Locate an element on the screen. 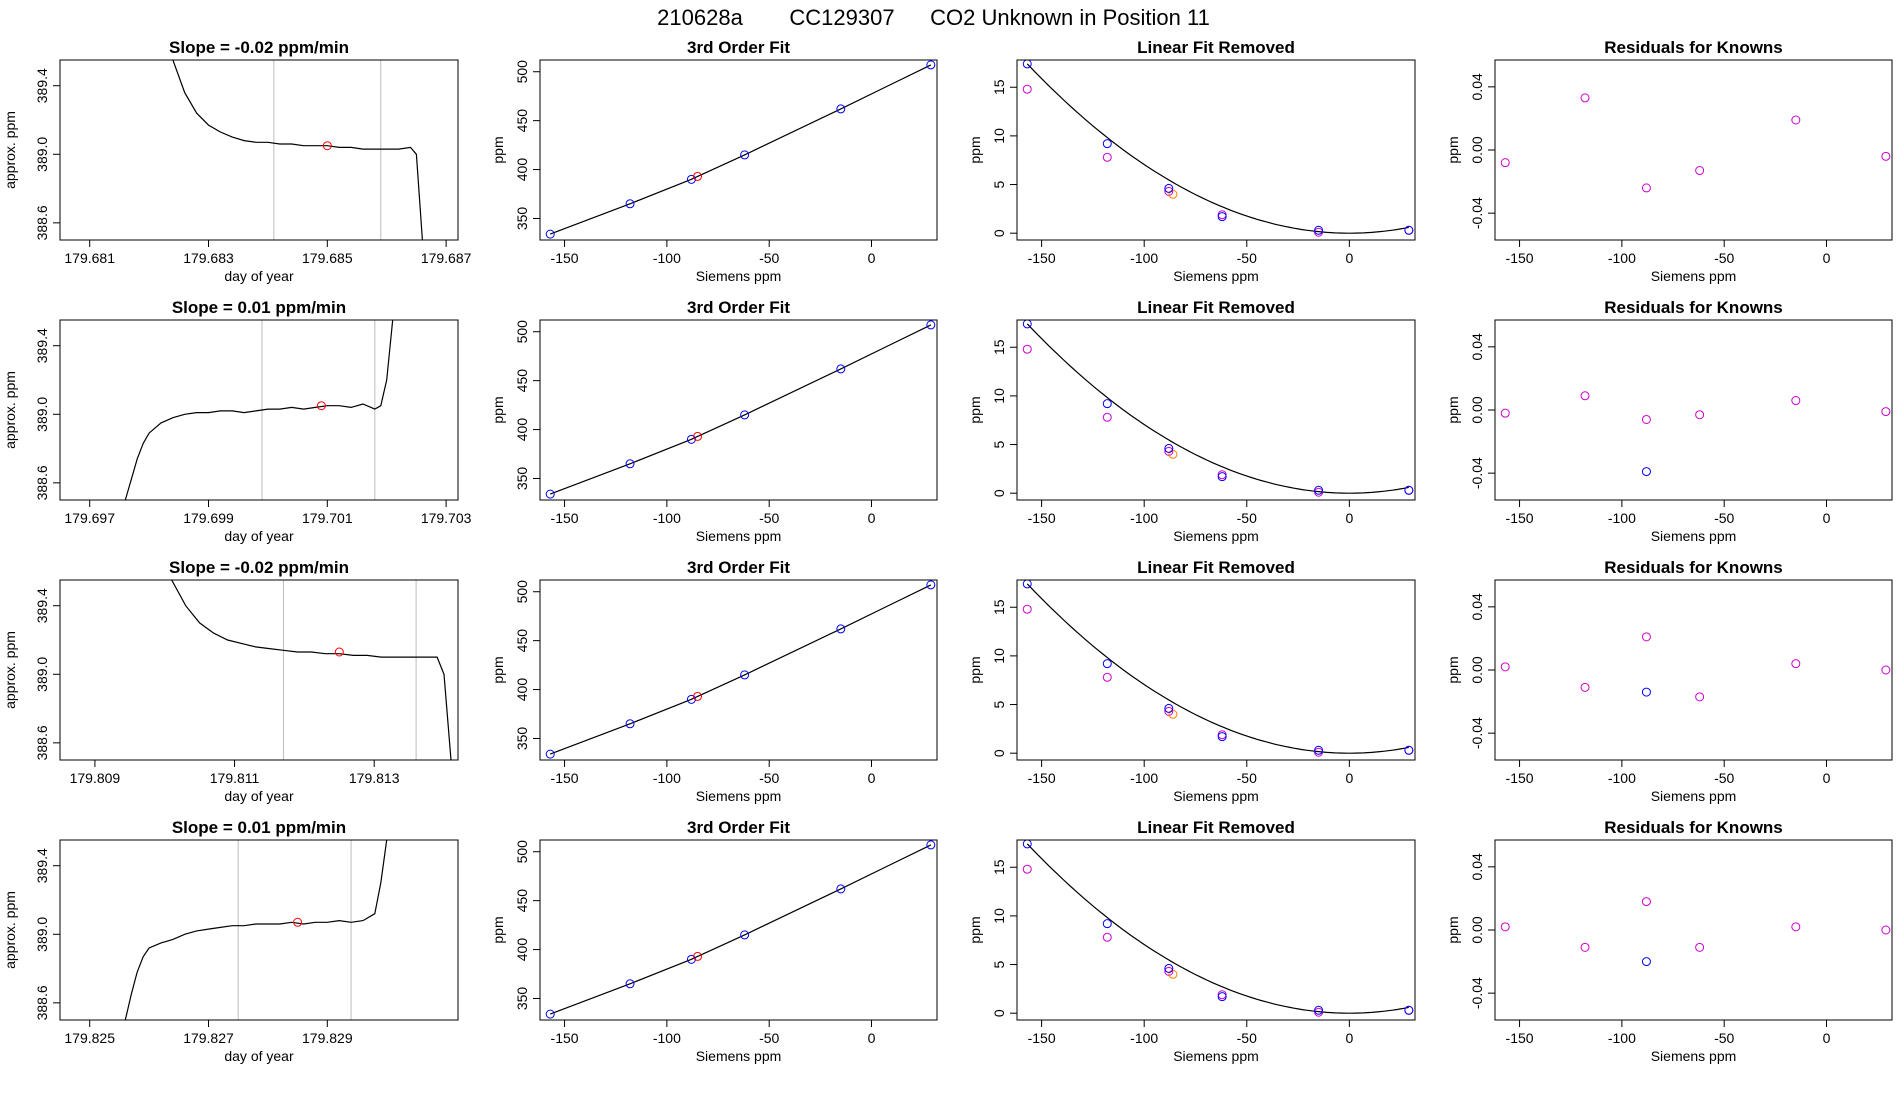 The height and width of the screenshot is (1100, 1900). tank-label: CC129307 is located at coordinates (841, 17).